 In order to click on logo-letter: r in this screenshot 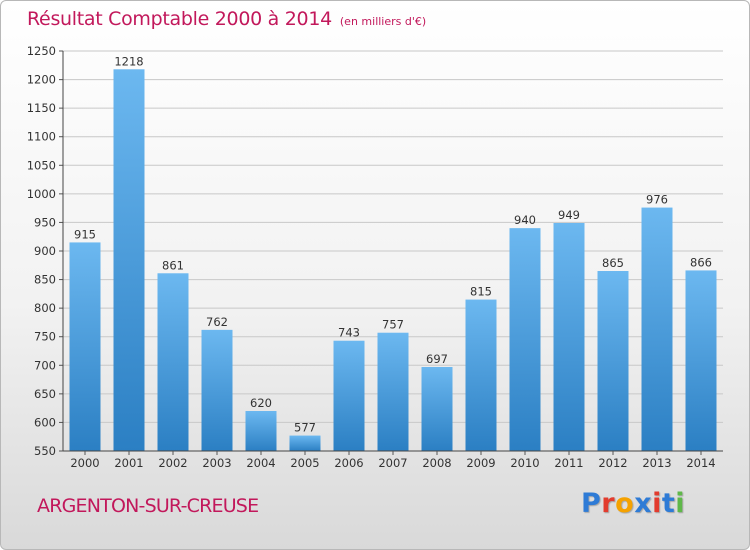, I will do `click(608, 503)`.